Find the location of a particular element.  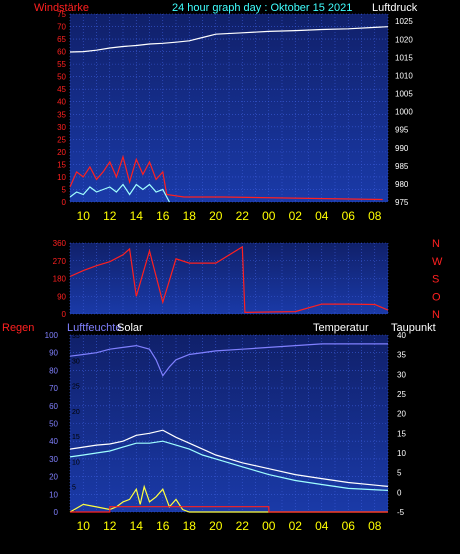

right-tick-label: 0 is located at coordinates (399, 492).